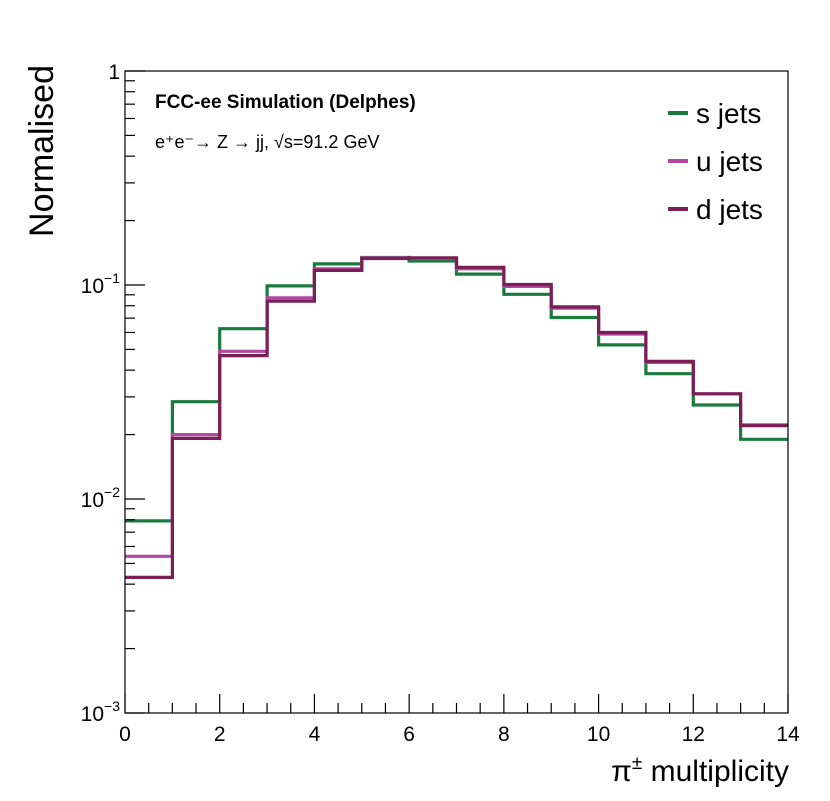  I want to click on y-tick-label: 1, so click(114, 72).